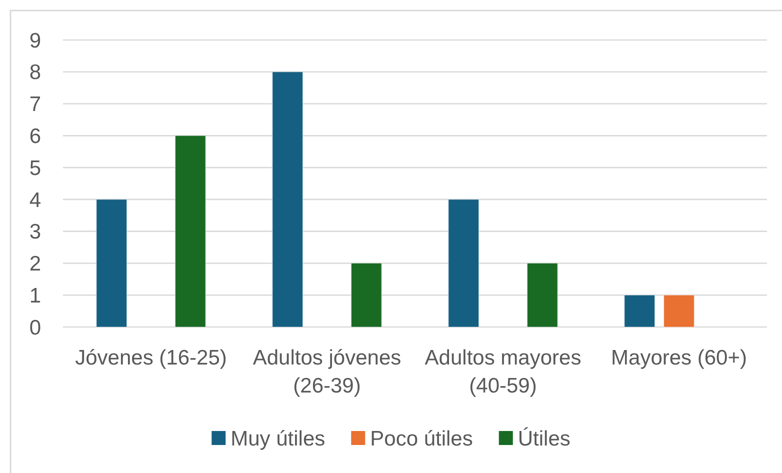  What do you see at coordinates (151, 358) in the screenshot?
I see `x-tick-label: Jóvenes (16-25)` at bounding box center [151, 358].